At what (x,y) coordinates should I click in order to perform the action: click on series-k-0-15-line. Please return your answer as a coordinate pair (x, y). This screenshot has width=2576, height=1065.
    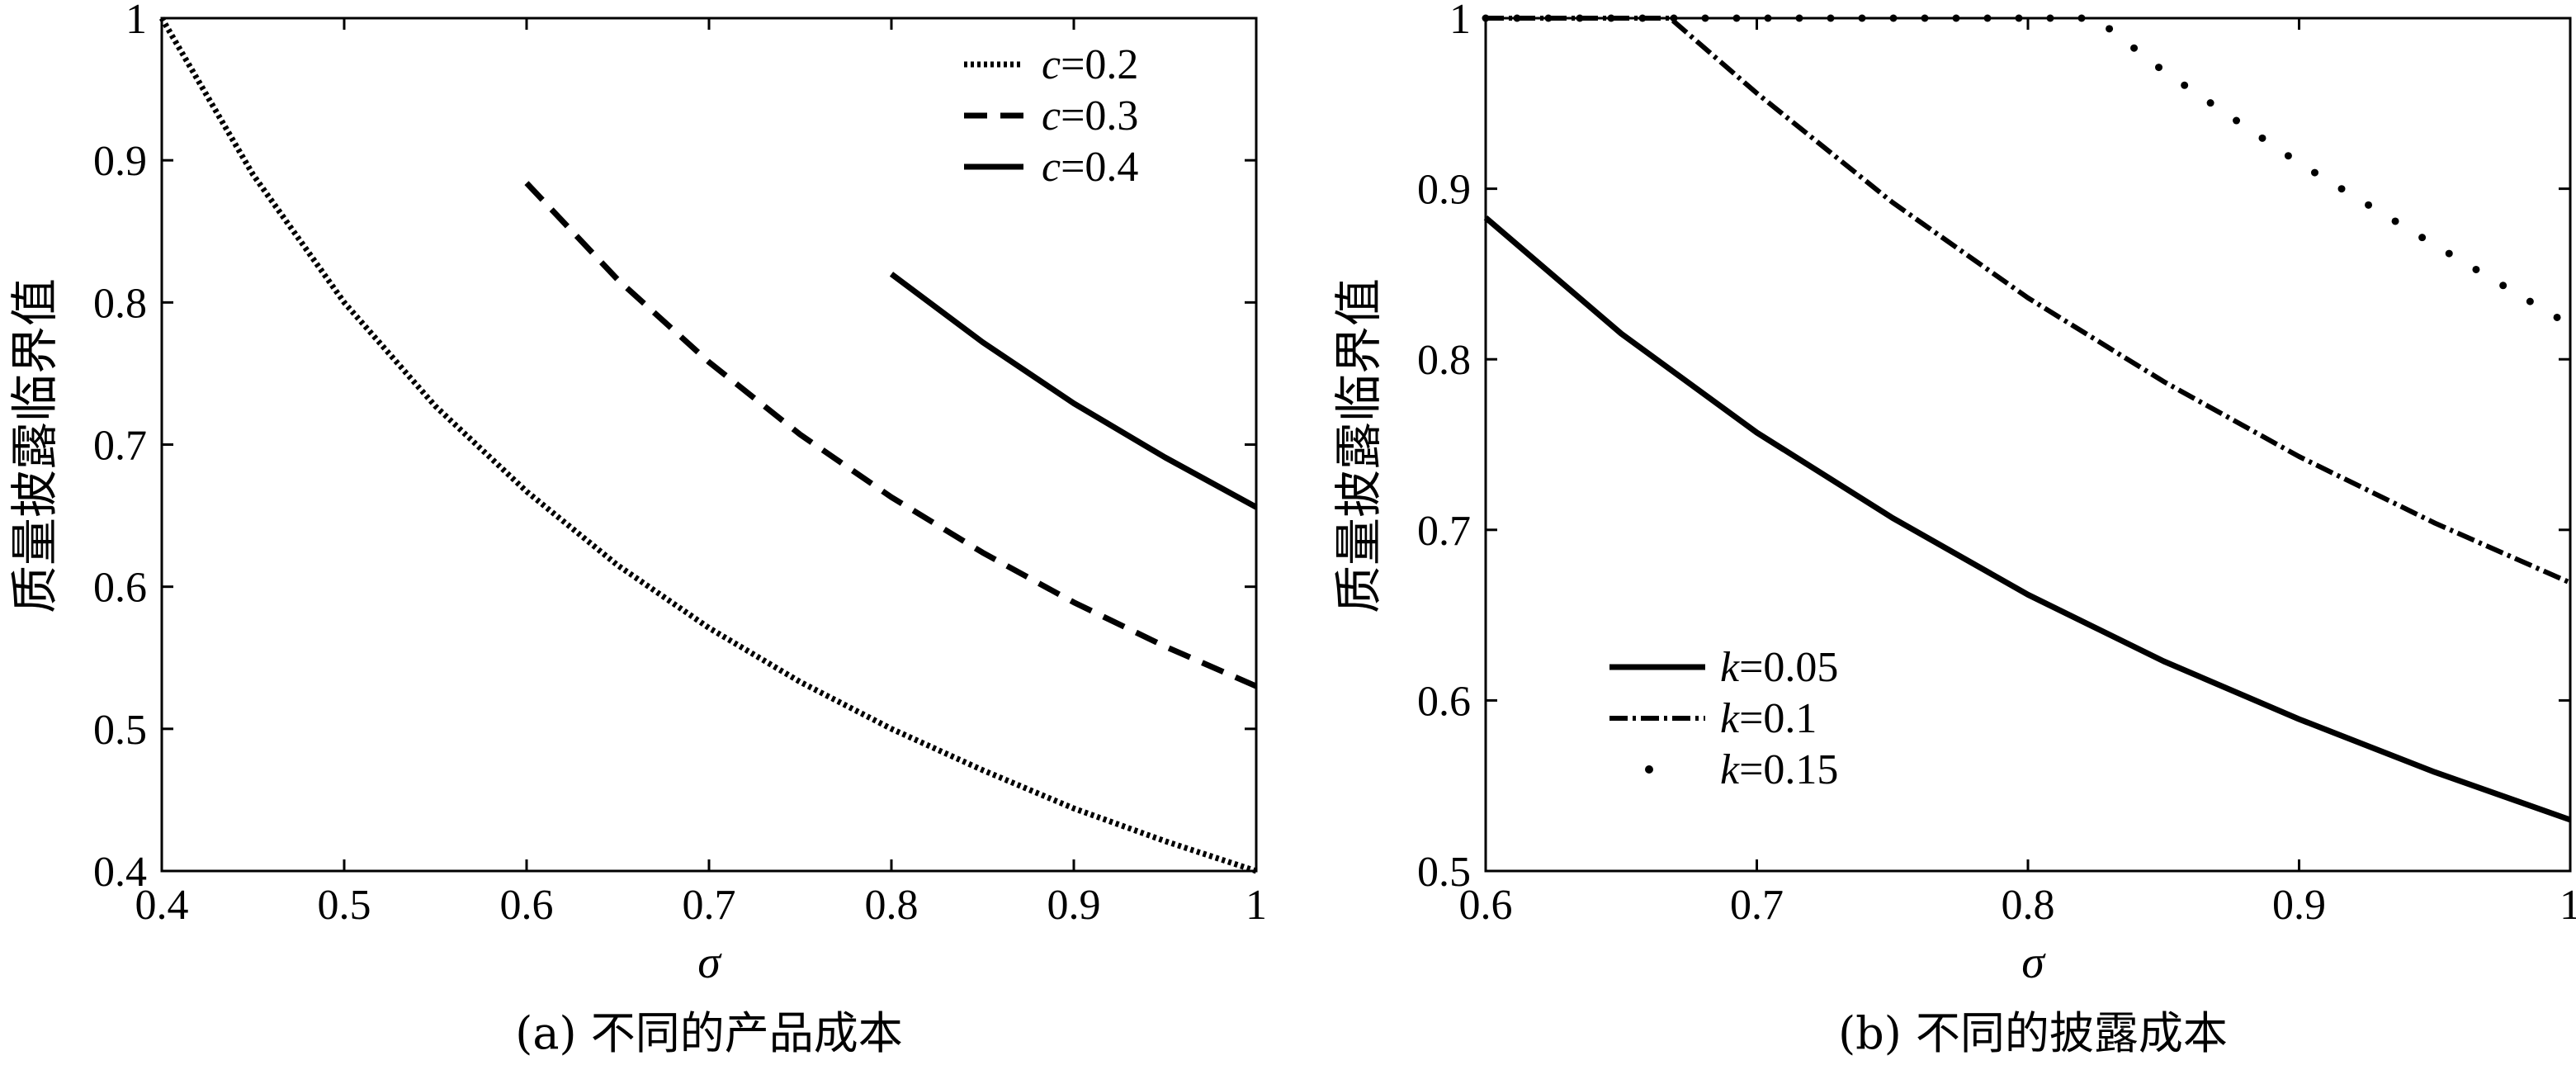
    Looking at the image, I should click on (2021, 167).